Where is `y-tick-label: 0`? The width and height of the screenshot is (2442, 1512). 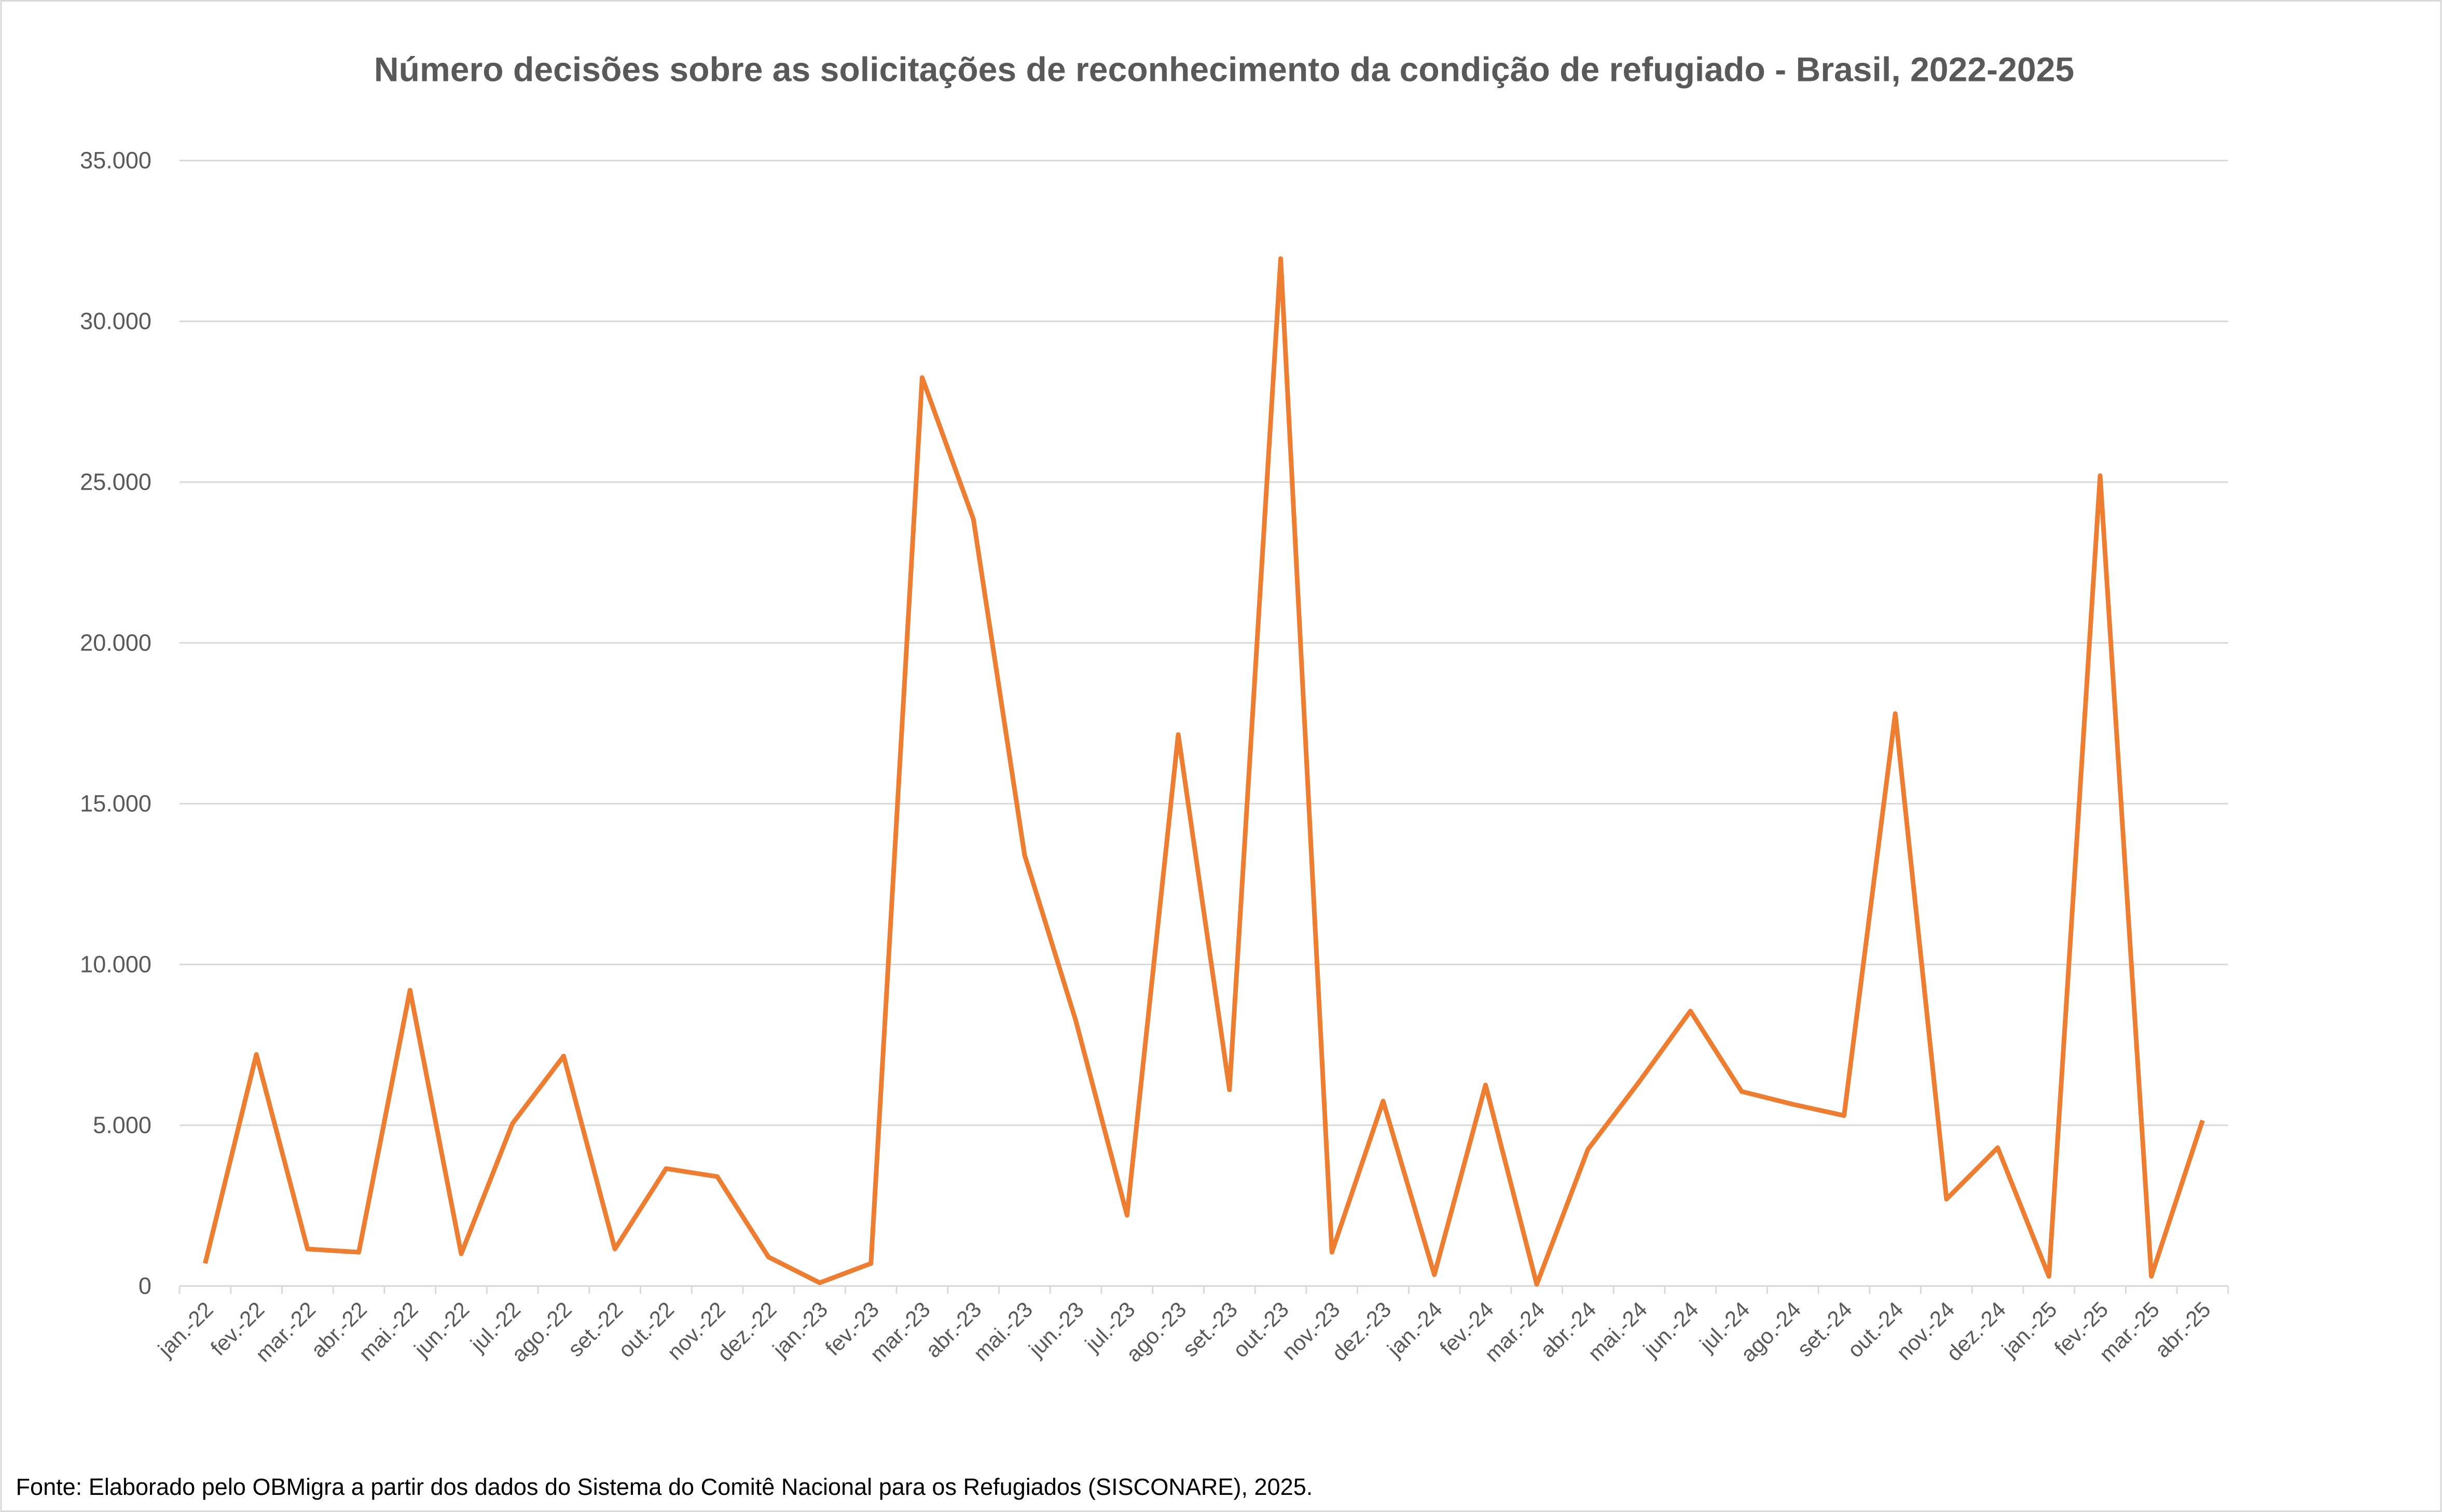
y-tick-label: 0 is located at coordinates (145, 1286).